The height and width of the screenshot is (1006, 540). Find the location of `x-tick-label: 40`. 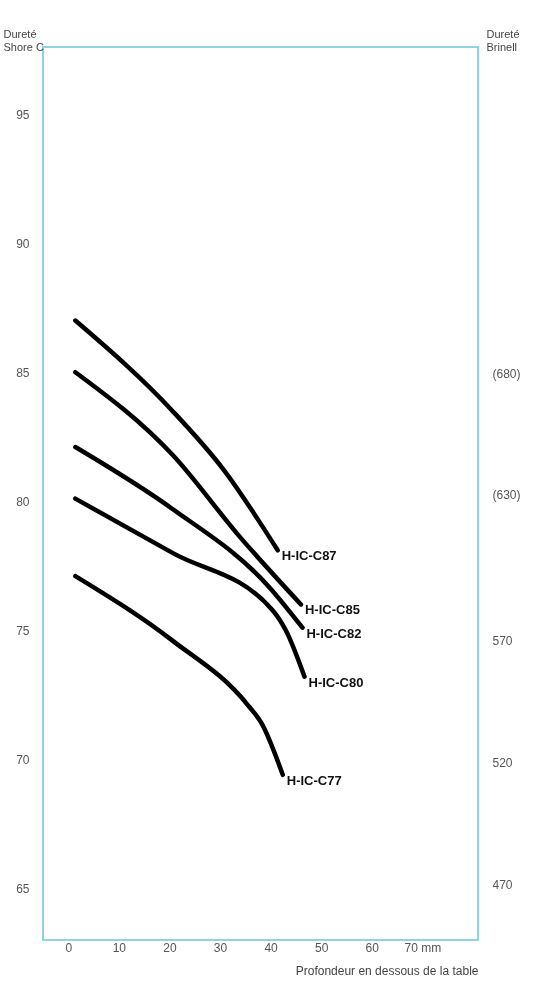

x-tick-label: 40 is located at coordinates (271, 947).